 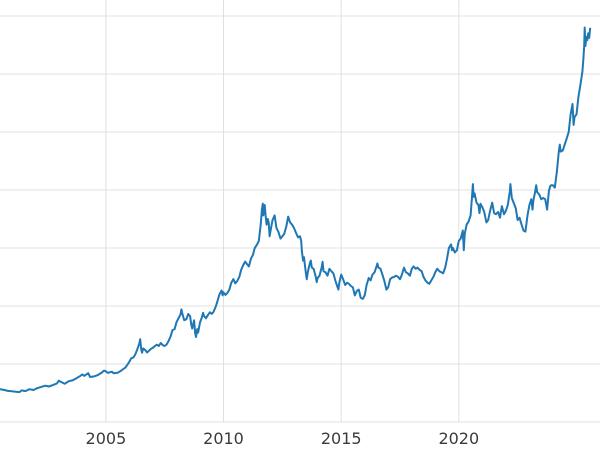 I want to click on x-tick-label: 2005, so click(x=106, y=438).